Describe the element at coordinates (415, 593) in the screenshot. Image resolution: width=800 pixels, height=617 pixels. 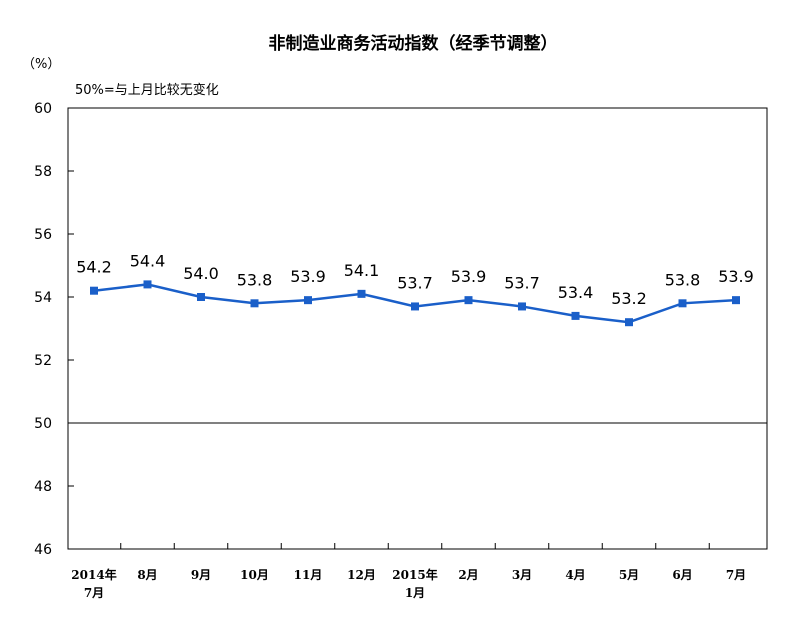
I see `x-tick-label: 1月` at that location.